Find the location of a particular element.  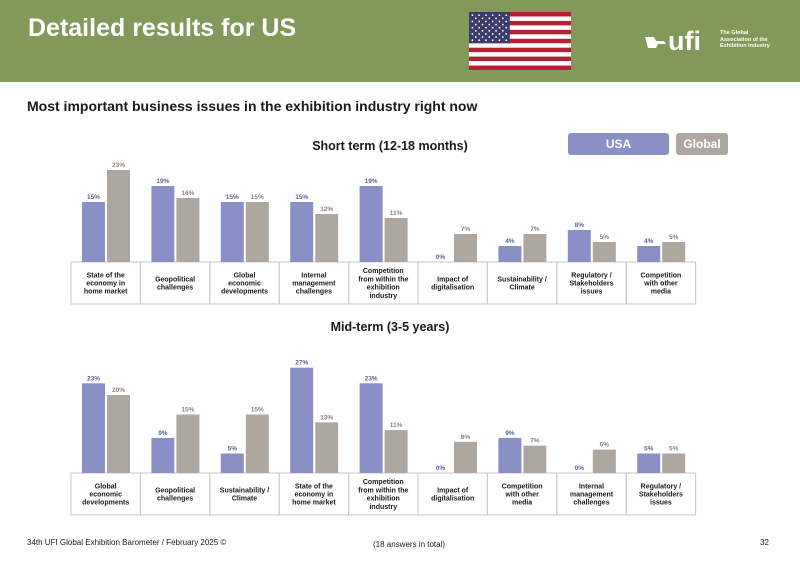

category-label: Sustainability / is located at coordinates (244, 490).